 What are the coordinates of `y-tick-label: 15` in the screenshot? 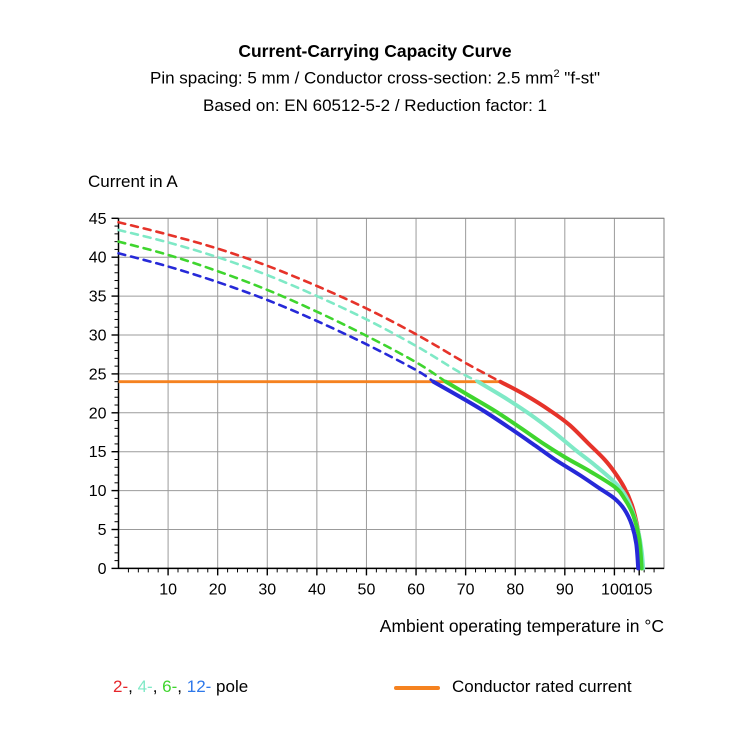 It's located at (98, 452).